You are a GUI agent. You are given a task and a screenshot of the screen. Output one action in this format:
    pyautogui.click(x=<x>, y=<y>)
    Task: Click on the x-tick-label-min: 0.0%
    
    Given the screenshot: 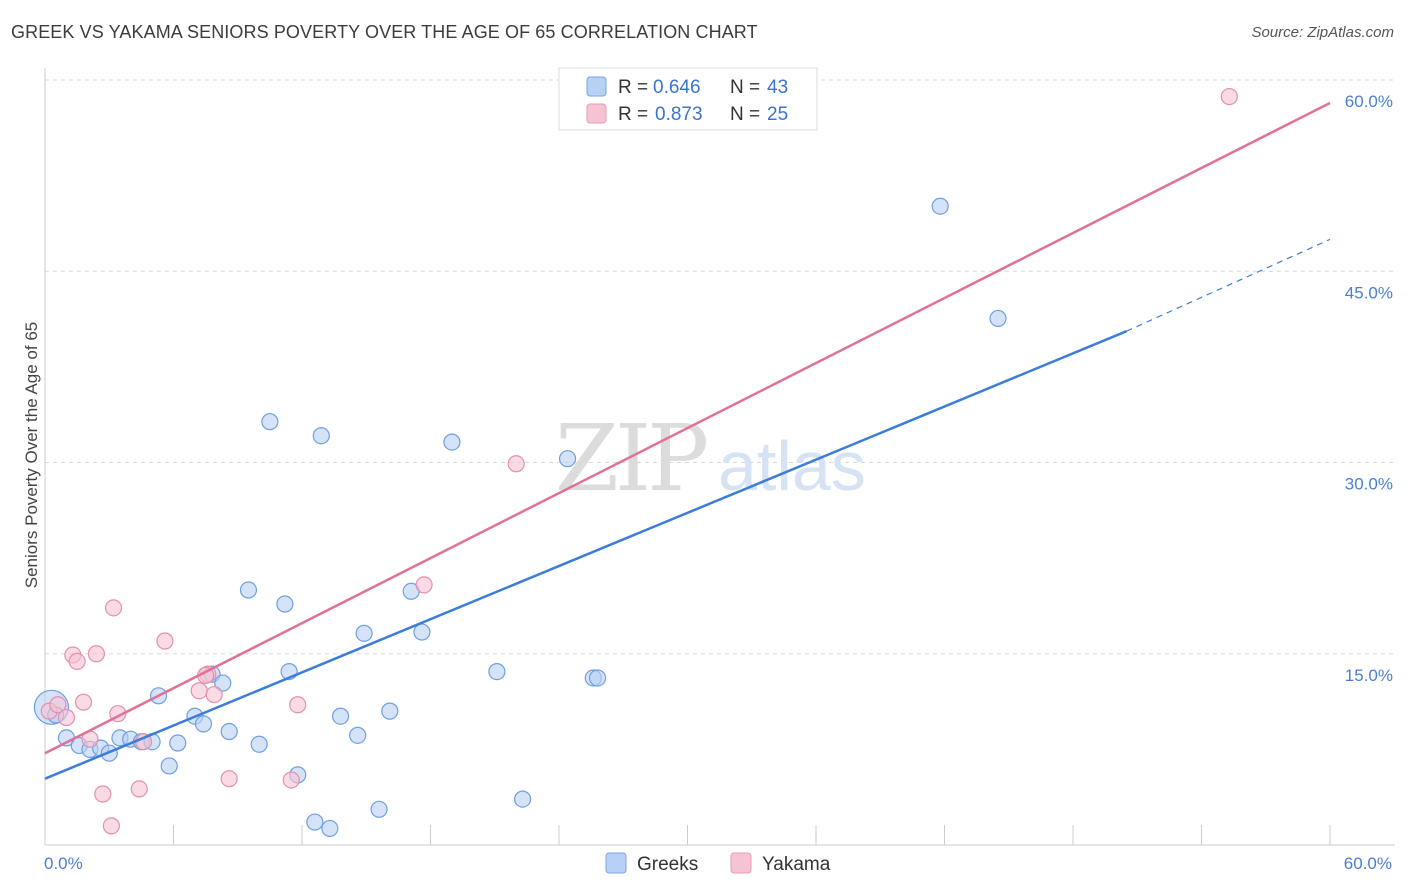 What is the action you would take?
    pyautogui.click(x=63, y=863)
    